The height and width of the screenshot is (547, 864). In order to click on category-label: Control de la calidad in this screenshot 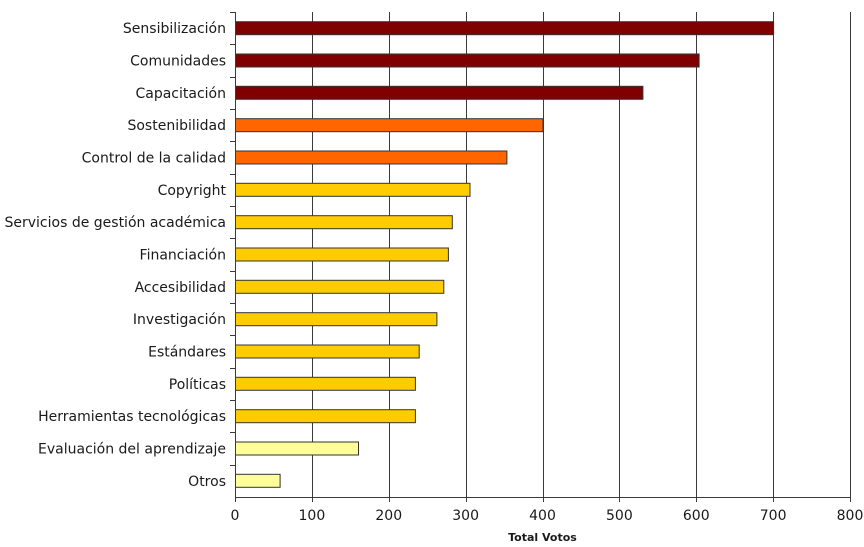, I will do `click(154, 159)`.